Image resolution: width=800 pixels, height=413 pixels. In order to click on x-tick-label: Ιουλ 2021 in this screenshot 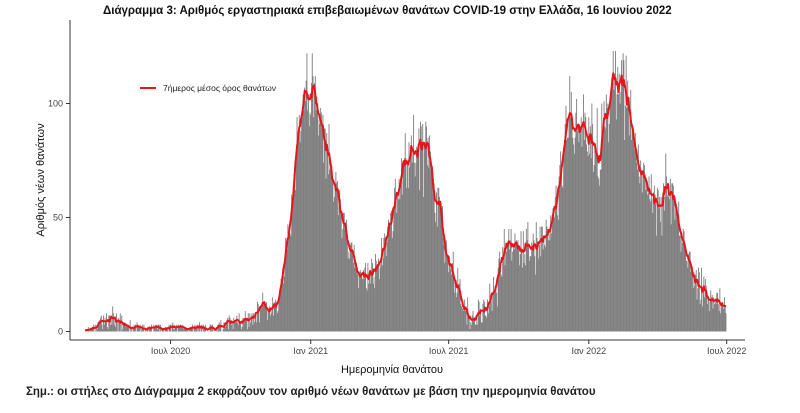, I will do `click(448, 351)`.